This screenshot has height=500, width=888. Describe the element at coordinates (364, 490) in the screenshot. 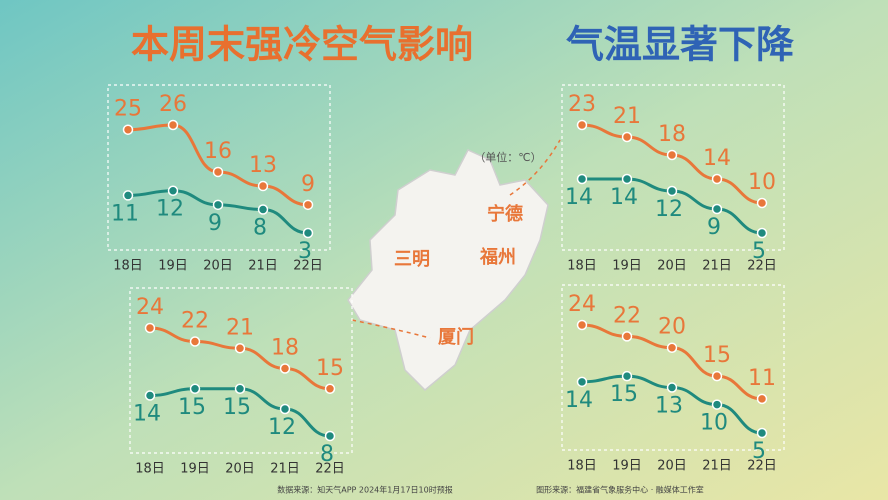

I see `footer: 数据来源：知天气APP 2024年1月17日10时预报` at that location.